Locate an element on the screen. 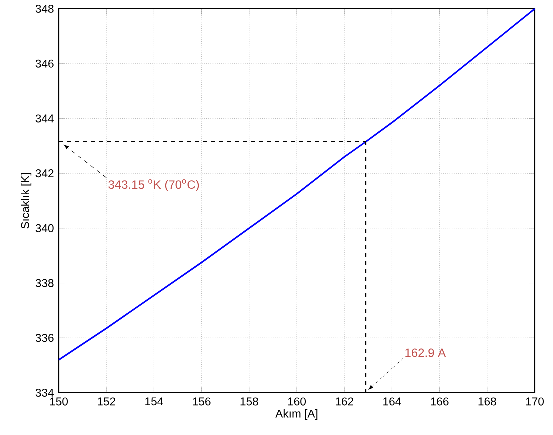 The width and height of the screenshot is (553, 435). x-tick-label: 166 is located at coordinates (440, 402).